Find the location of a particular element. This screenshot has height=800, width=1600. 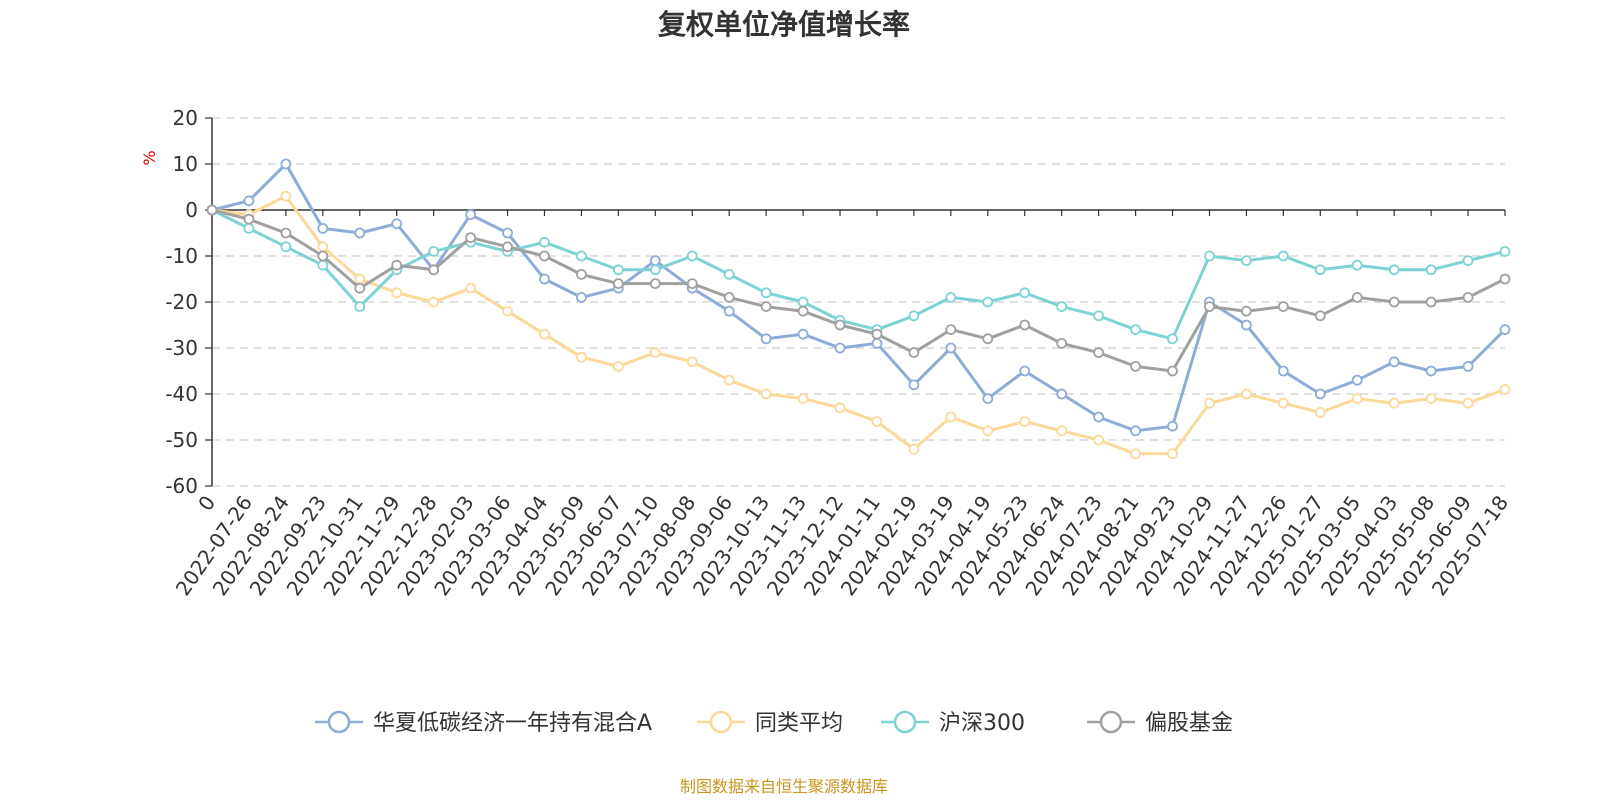

legend-item: 同类平均 is located at coordinates (770, 723).